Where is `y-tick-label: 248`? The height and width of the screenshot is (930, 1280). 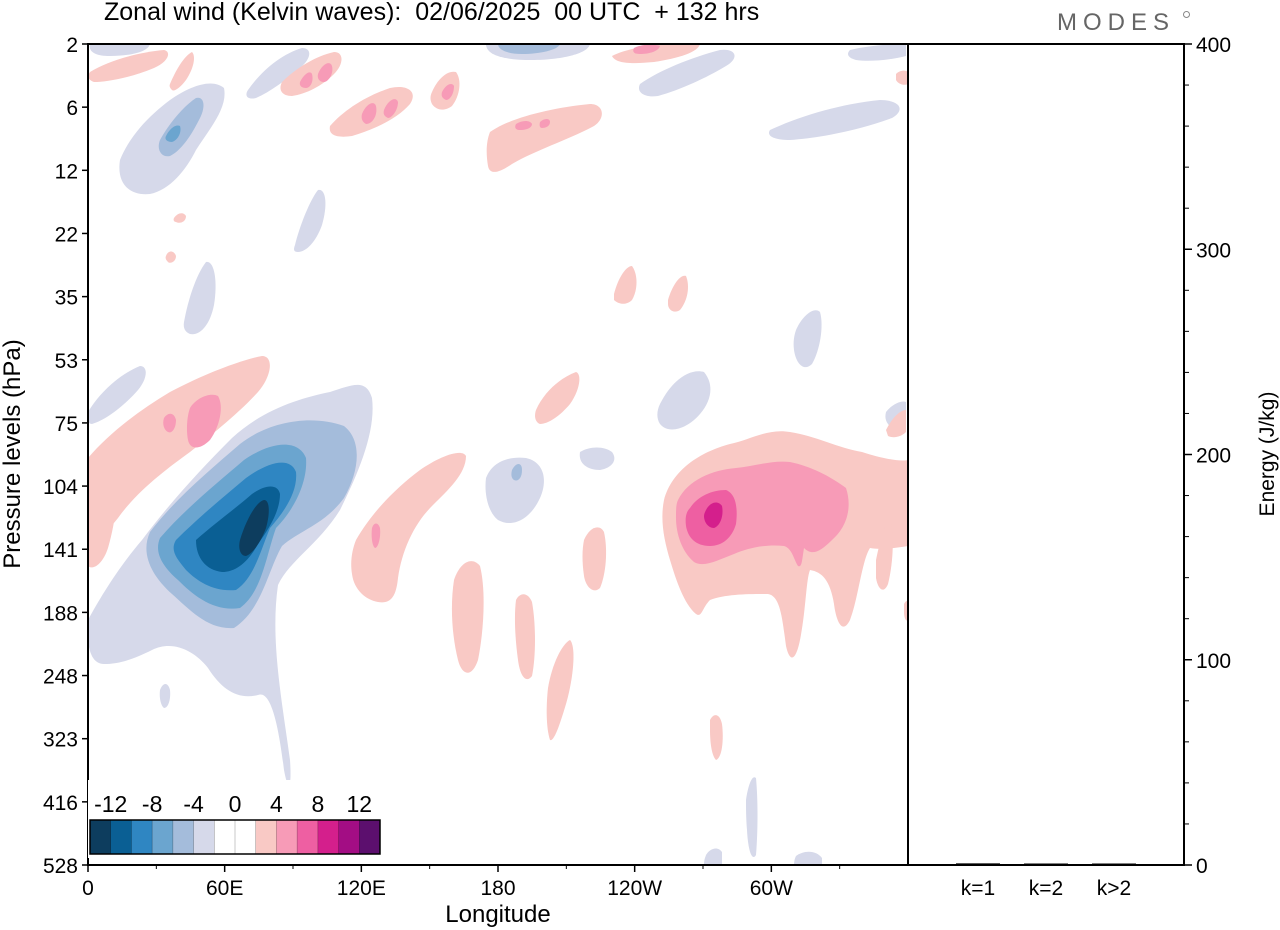
y-tick-label: 248 is located at coordinates (60, 677).